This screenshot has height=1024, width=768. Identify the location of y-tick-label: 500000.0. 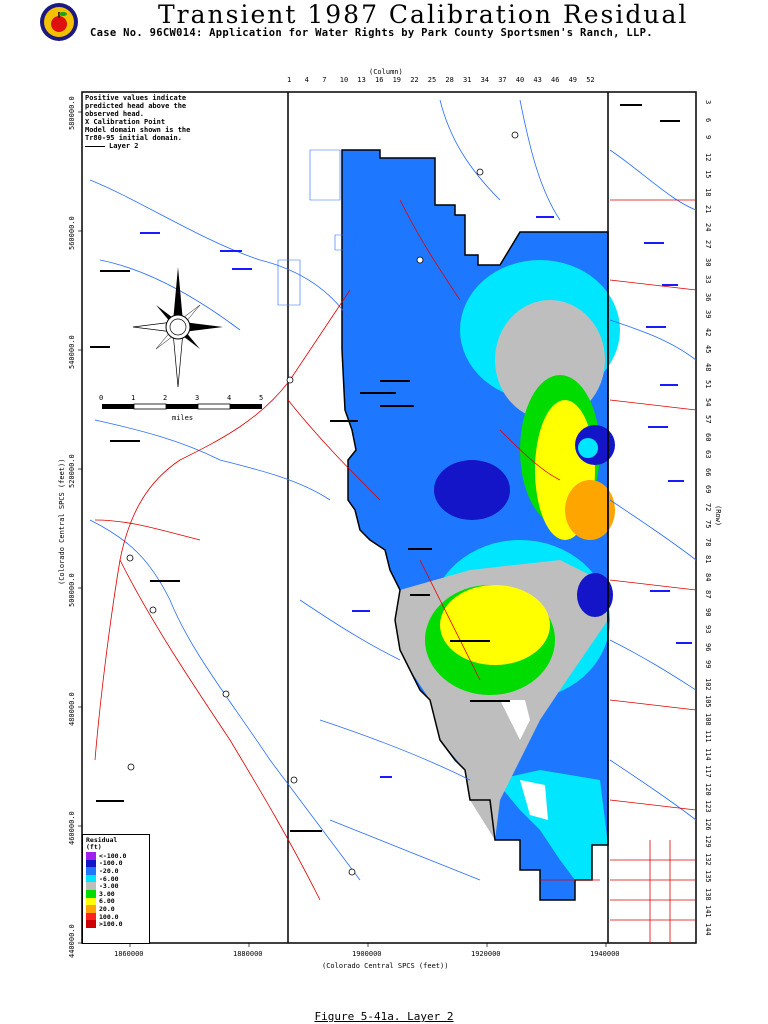
(72, 590).